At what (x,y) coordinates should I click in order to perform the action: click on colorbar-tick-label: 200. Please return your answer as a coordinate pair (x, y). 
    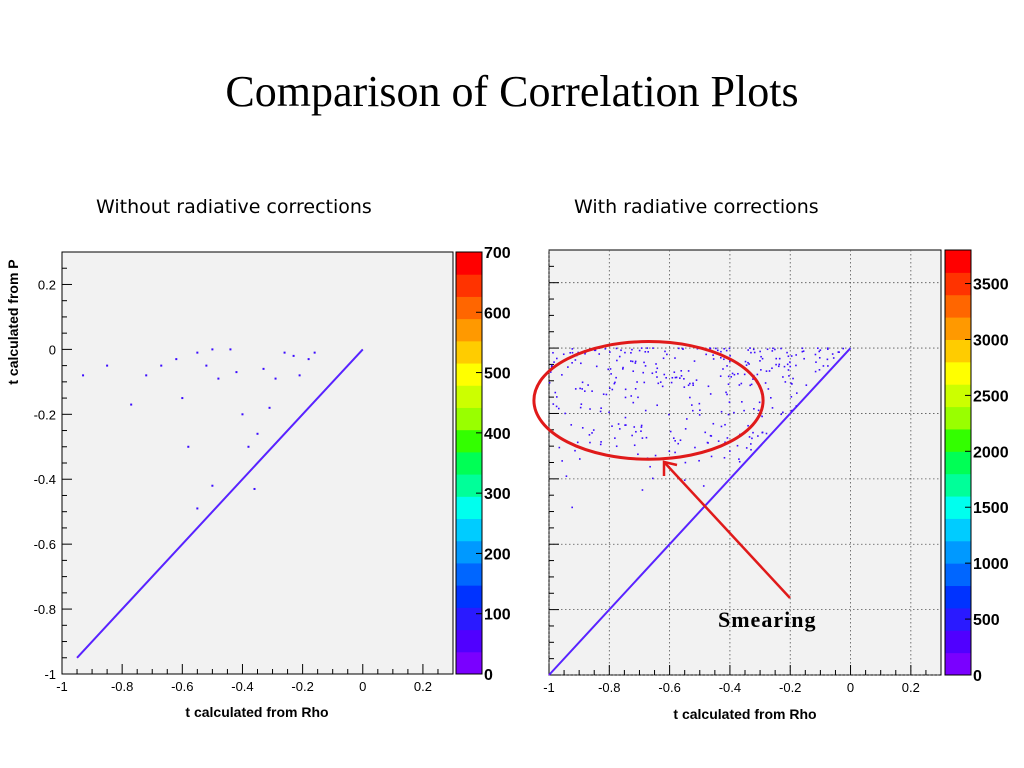
    Looking at the image, I should click on (497, 554).